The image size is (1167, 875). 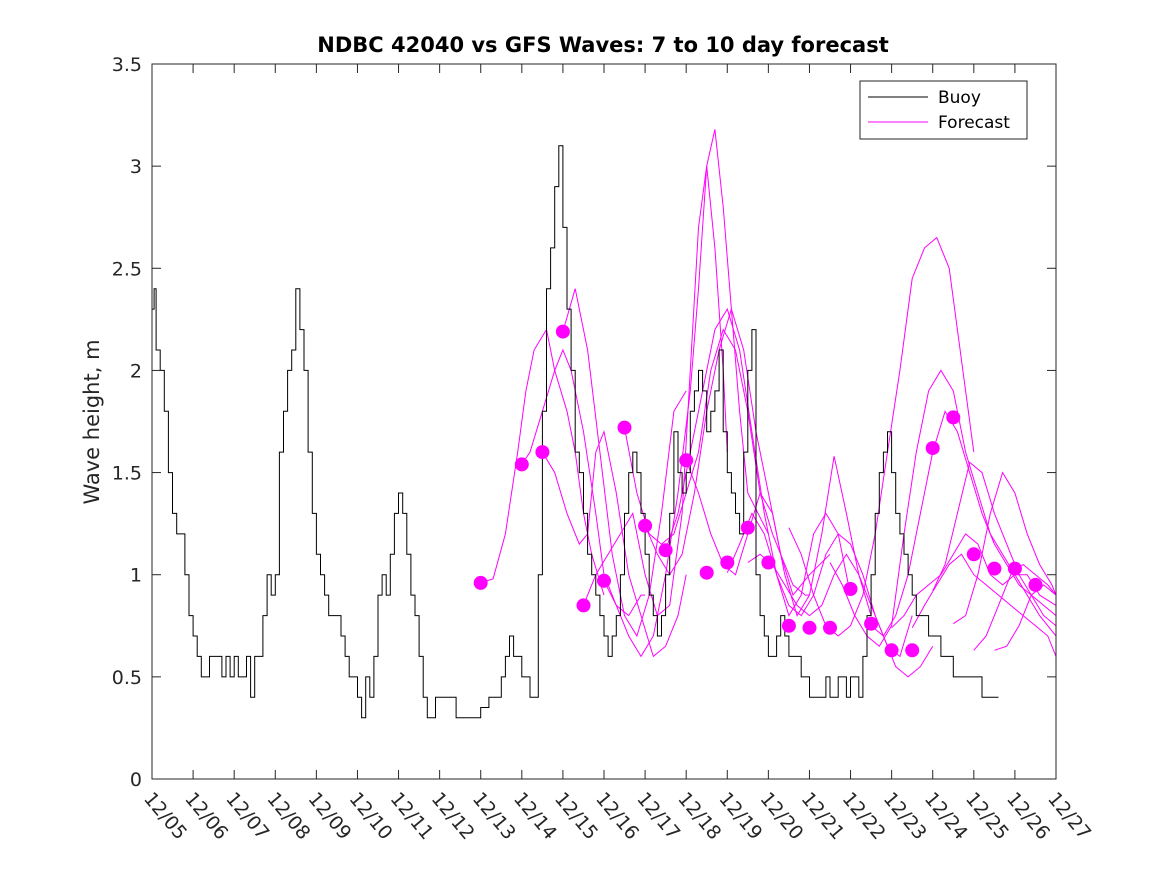 I want to click on x-tick-label: 12/05, so click(x=165, y=816).